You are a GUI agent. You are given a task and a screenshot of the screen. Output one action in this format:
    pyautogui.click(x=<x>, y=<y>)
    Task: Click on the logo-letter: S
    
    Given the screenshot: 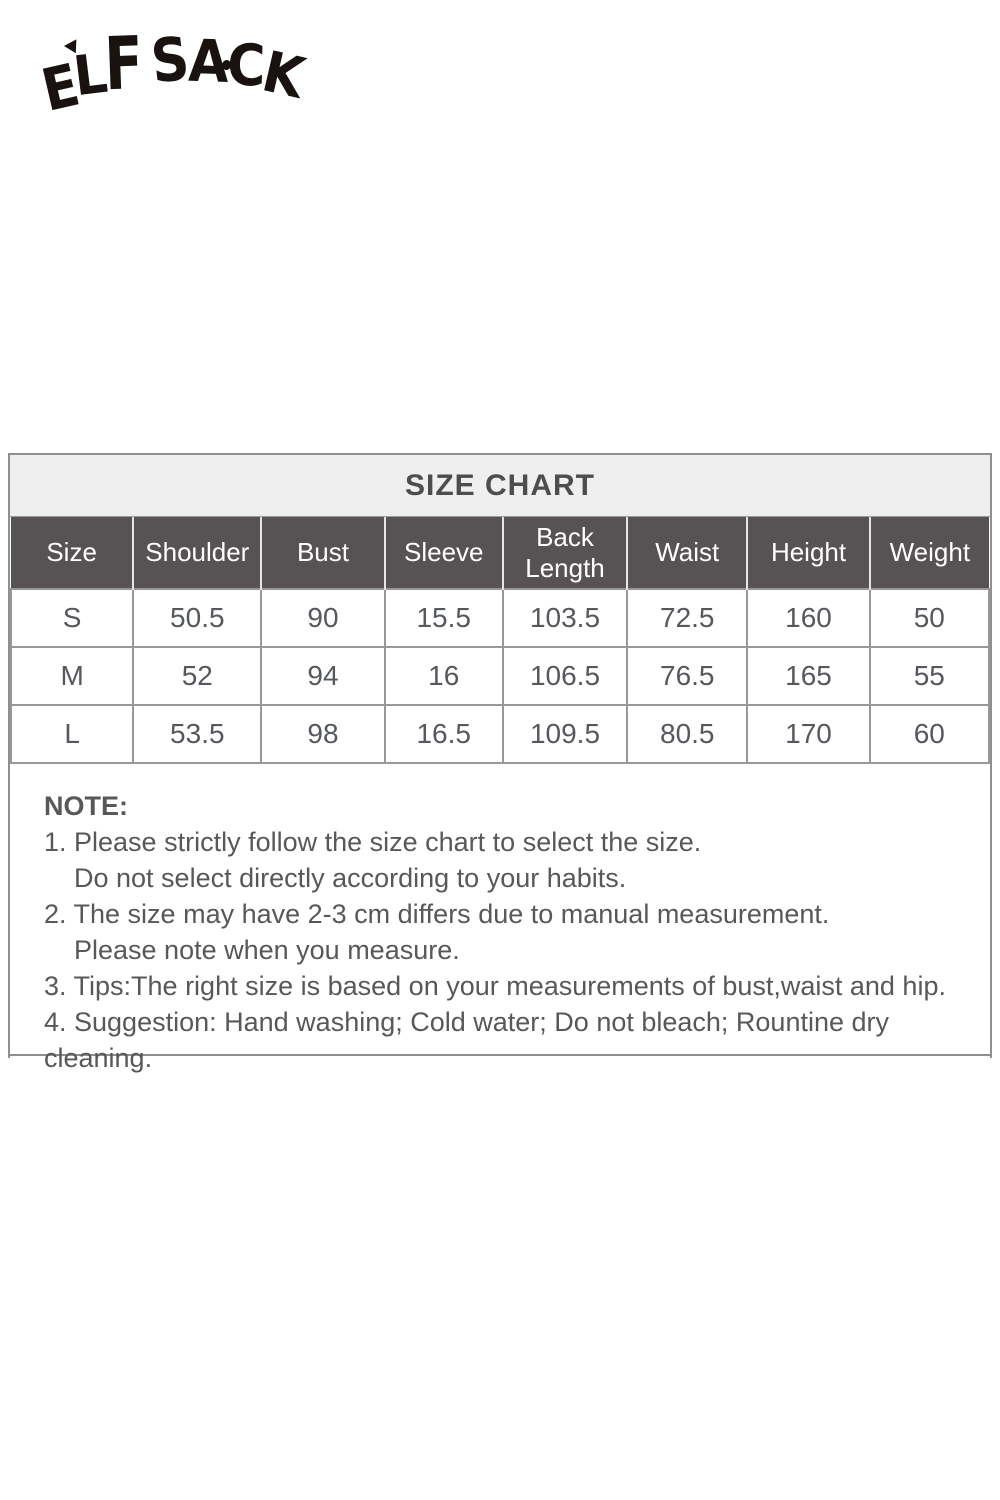 What is the action you would take?
    pyautogui.click(x=169, y=61)
    